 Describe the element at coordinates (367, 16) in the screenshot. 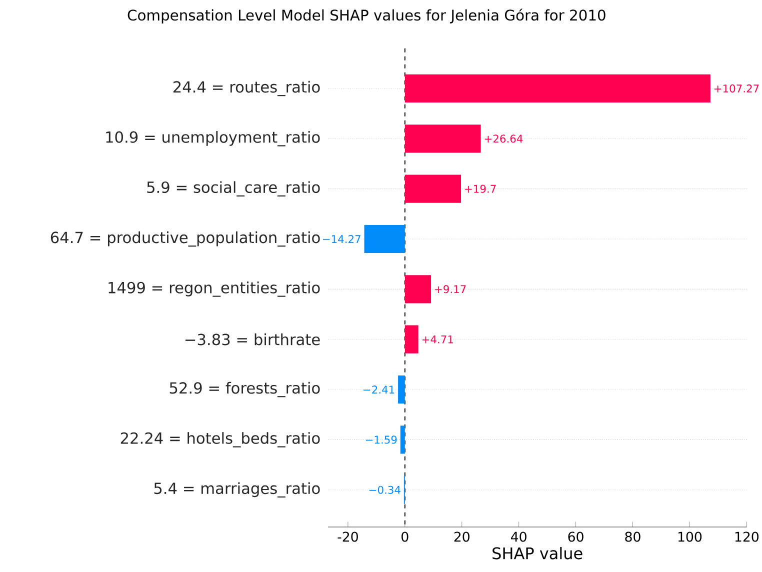

I see `chart-title: Compensation Level Model SHAP values for Jelenia Góra for 2010` at that location.